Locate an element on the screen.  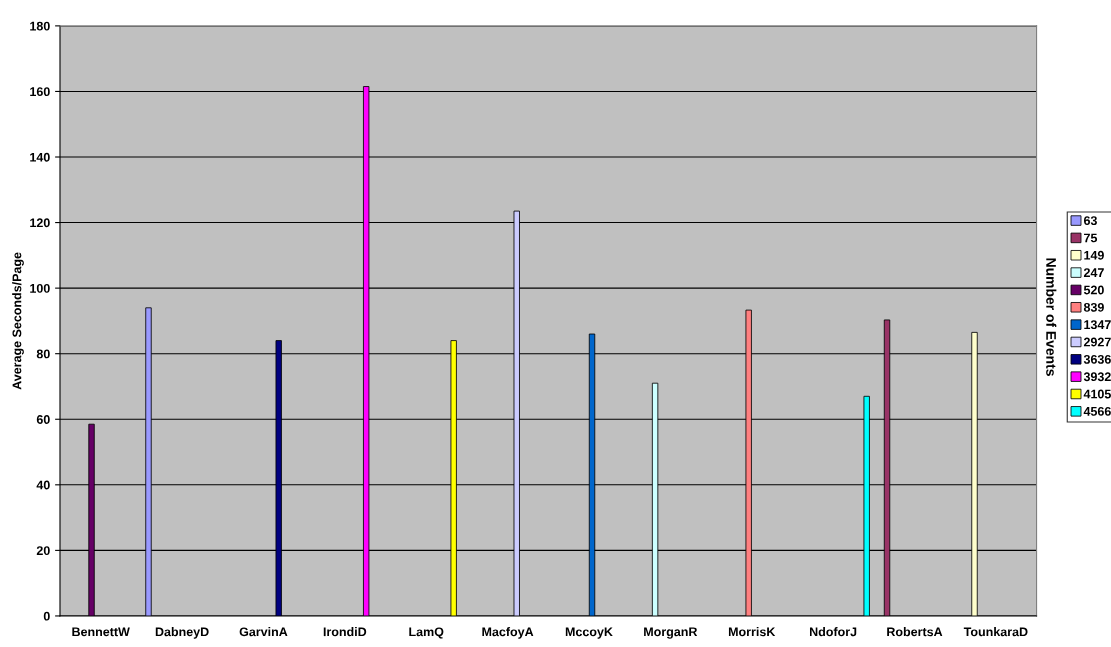
x-tick-label: MacfoyA is located at coordinates (508, 633).